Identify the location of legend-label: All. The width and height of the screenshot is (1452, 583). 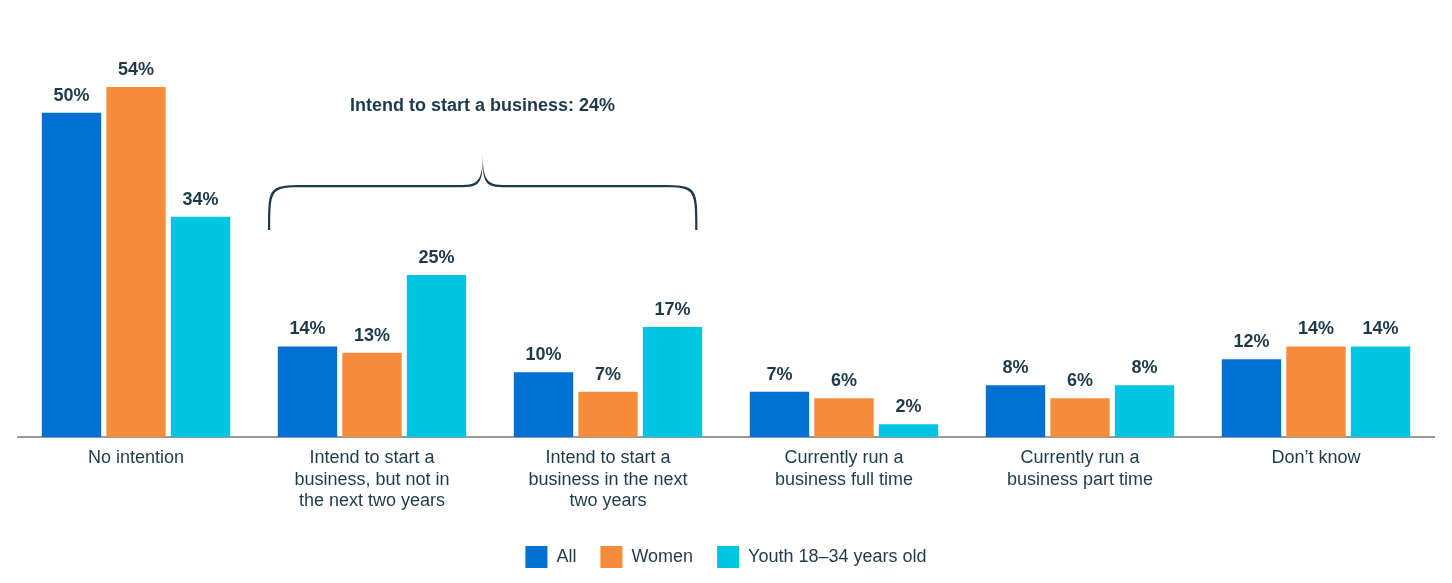
(566, 555).